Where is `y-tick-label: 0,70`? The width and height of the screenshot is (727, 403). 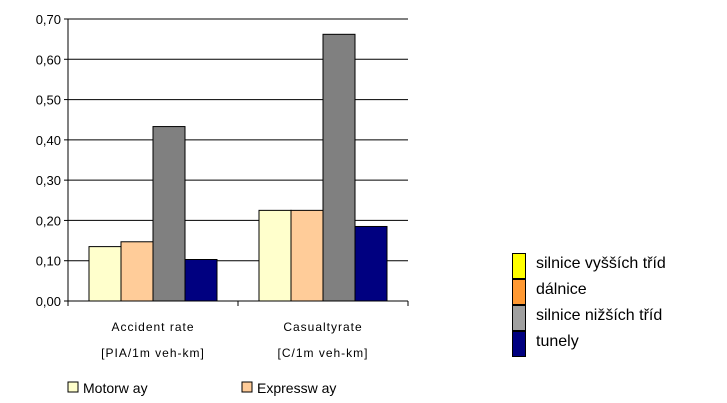
y-tick-label: 0,70 is located at coordinates (48, 19).